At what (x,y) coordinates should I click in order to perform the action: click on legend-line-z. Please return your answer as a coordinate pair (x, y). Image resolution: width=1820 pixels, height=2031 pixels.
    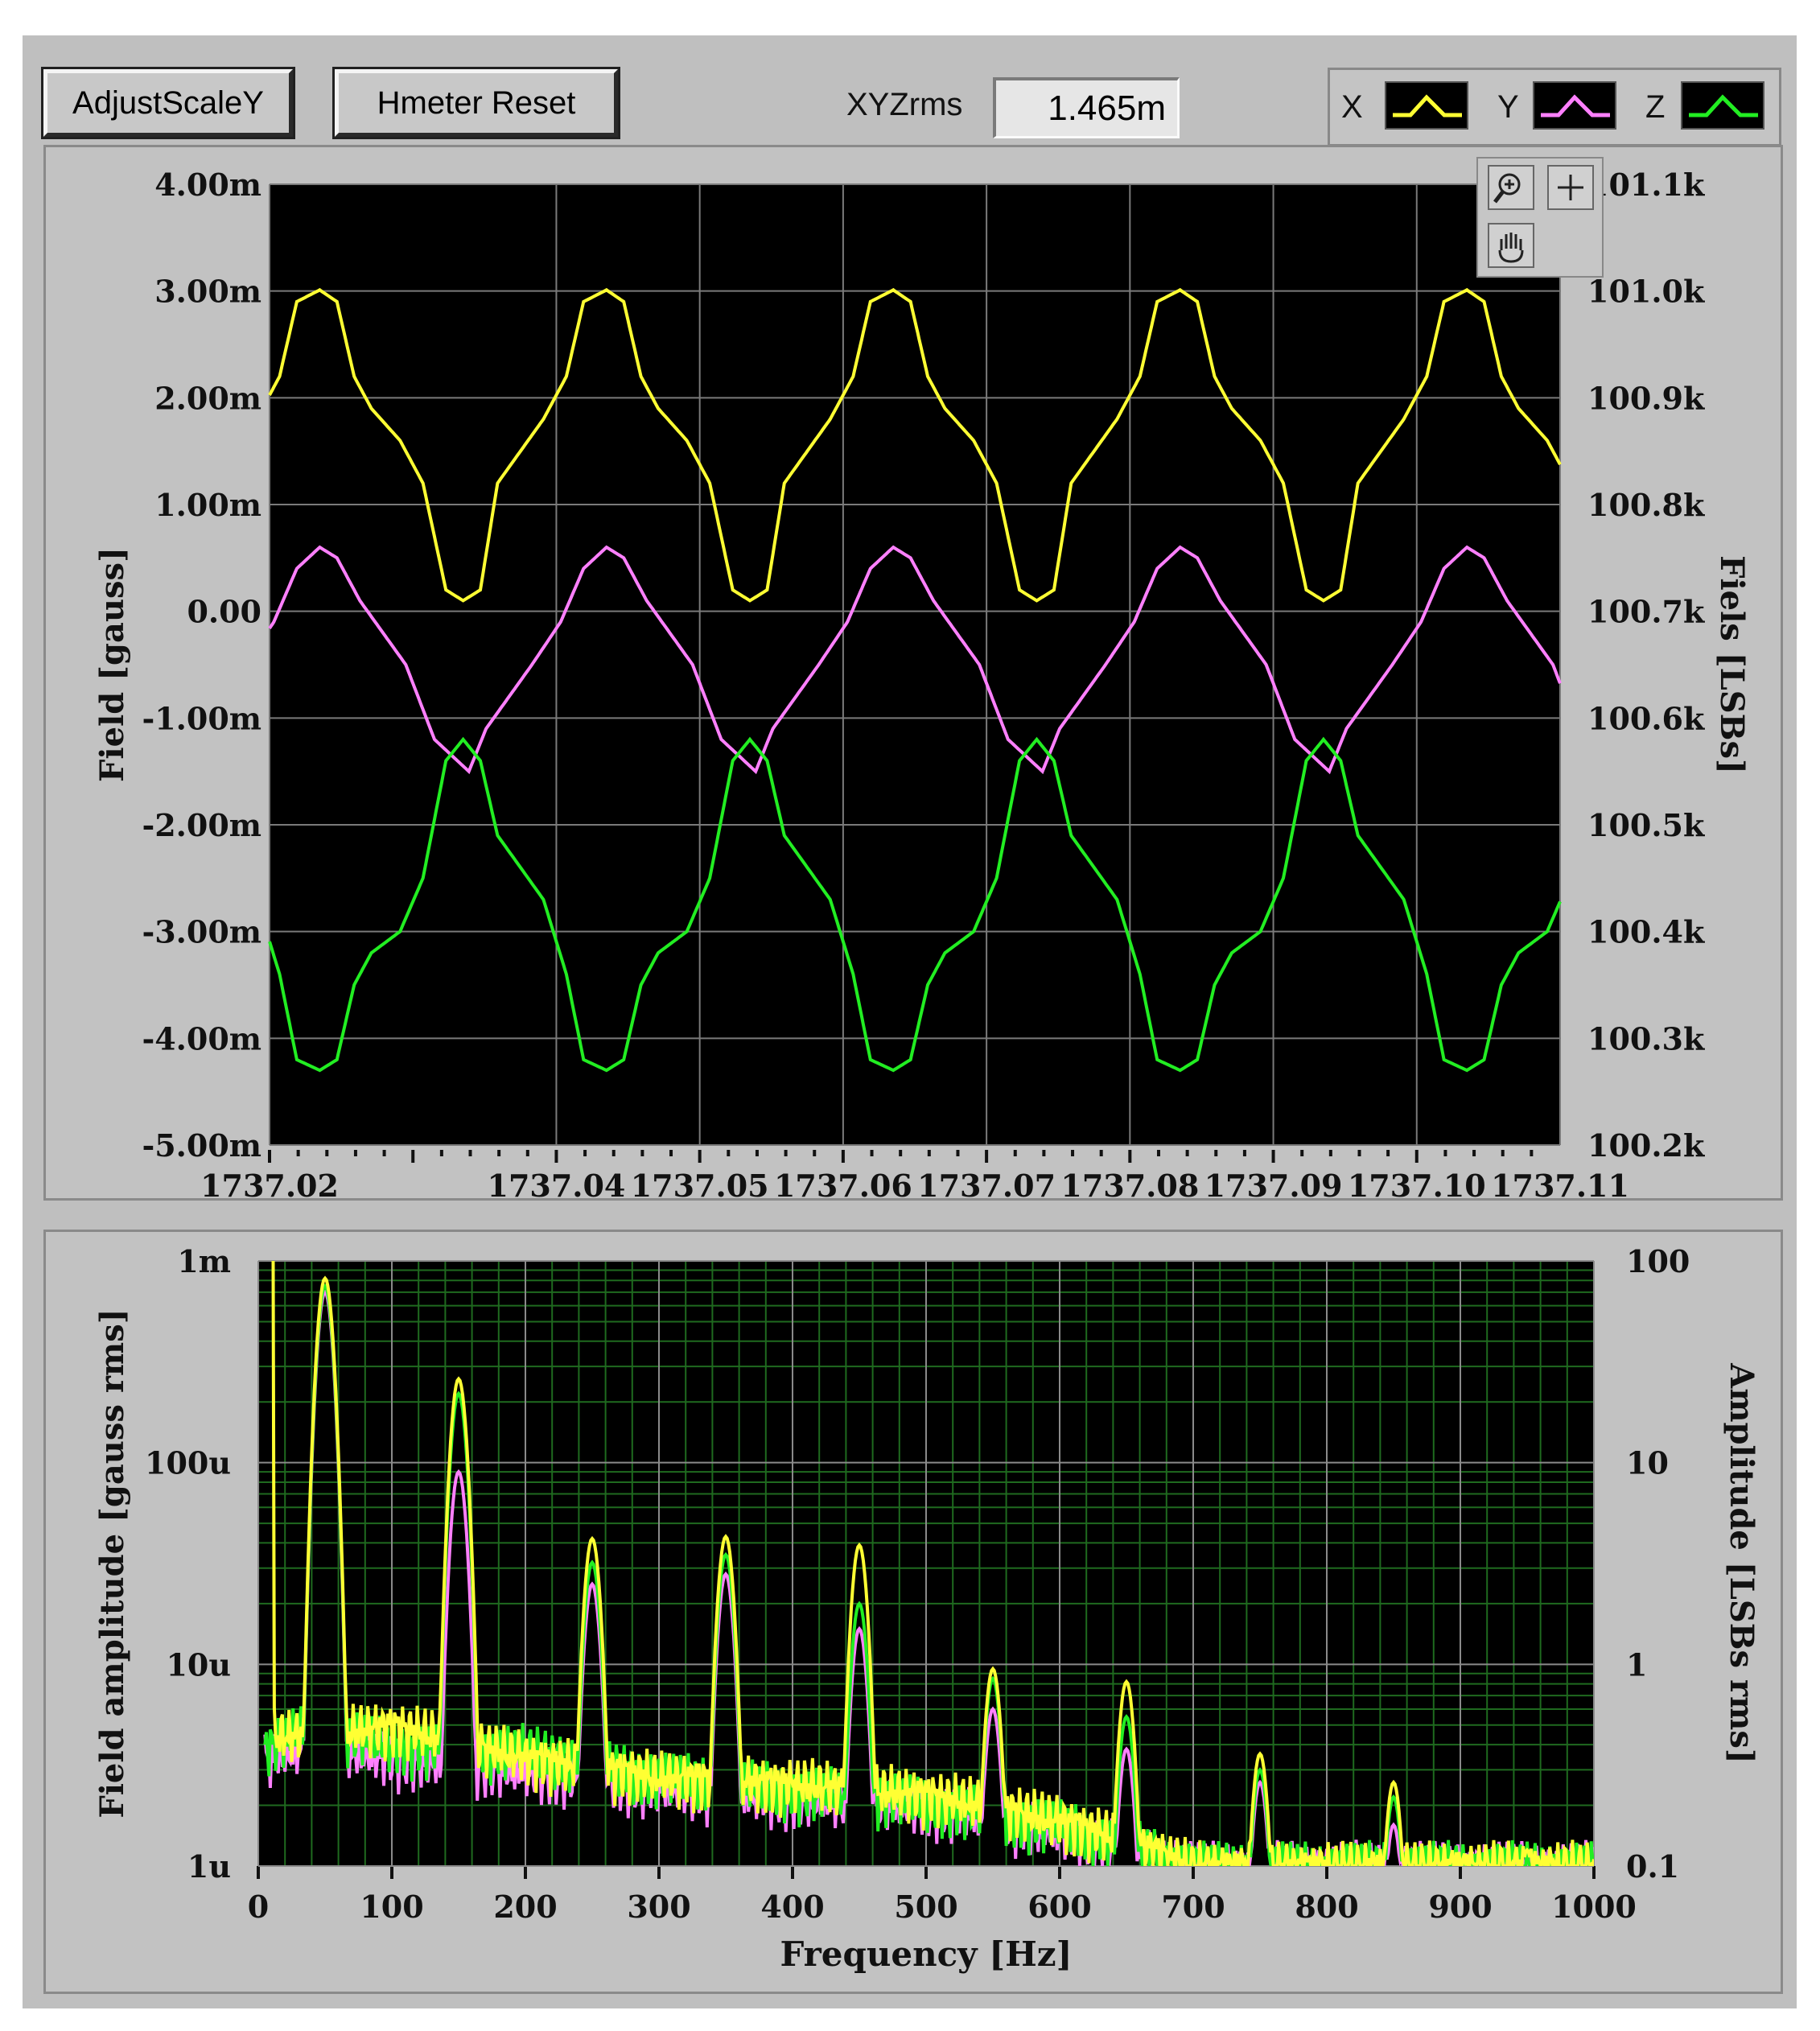
    Looking at the image, I should click on (1723, 105).